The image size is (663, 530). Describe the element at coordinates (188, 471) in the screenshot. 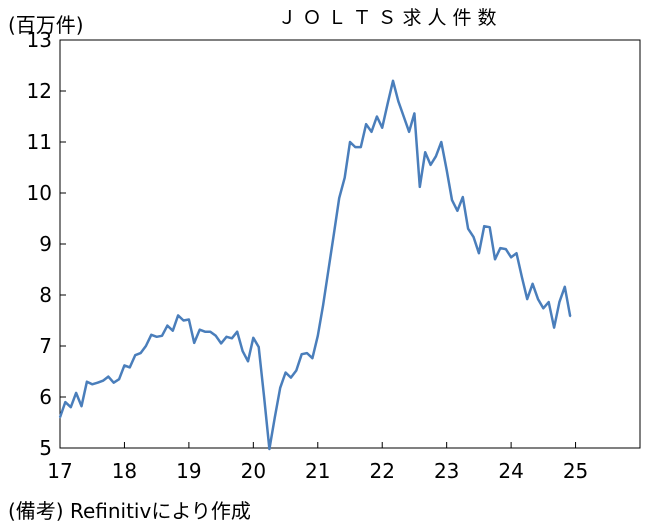

I see `x-tick-label: 19` at that location.